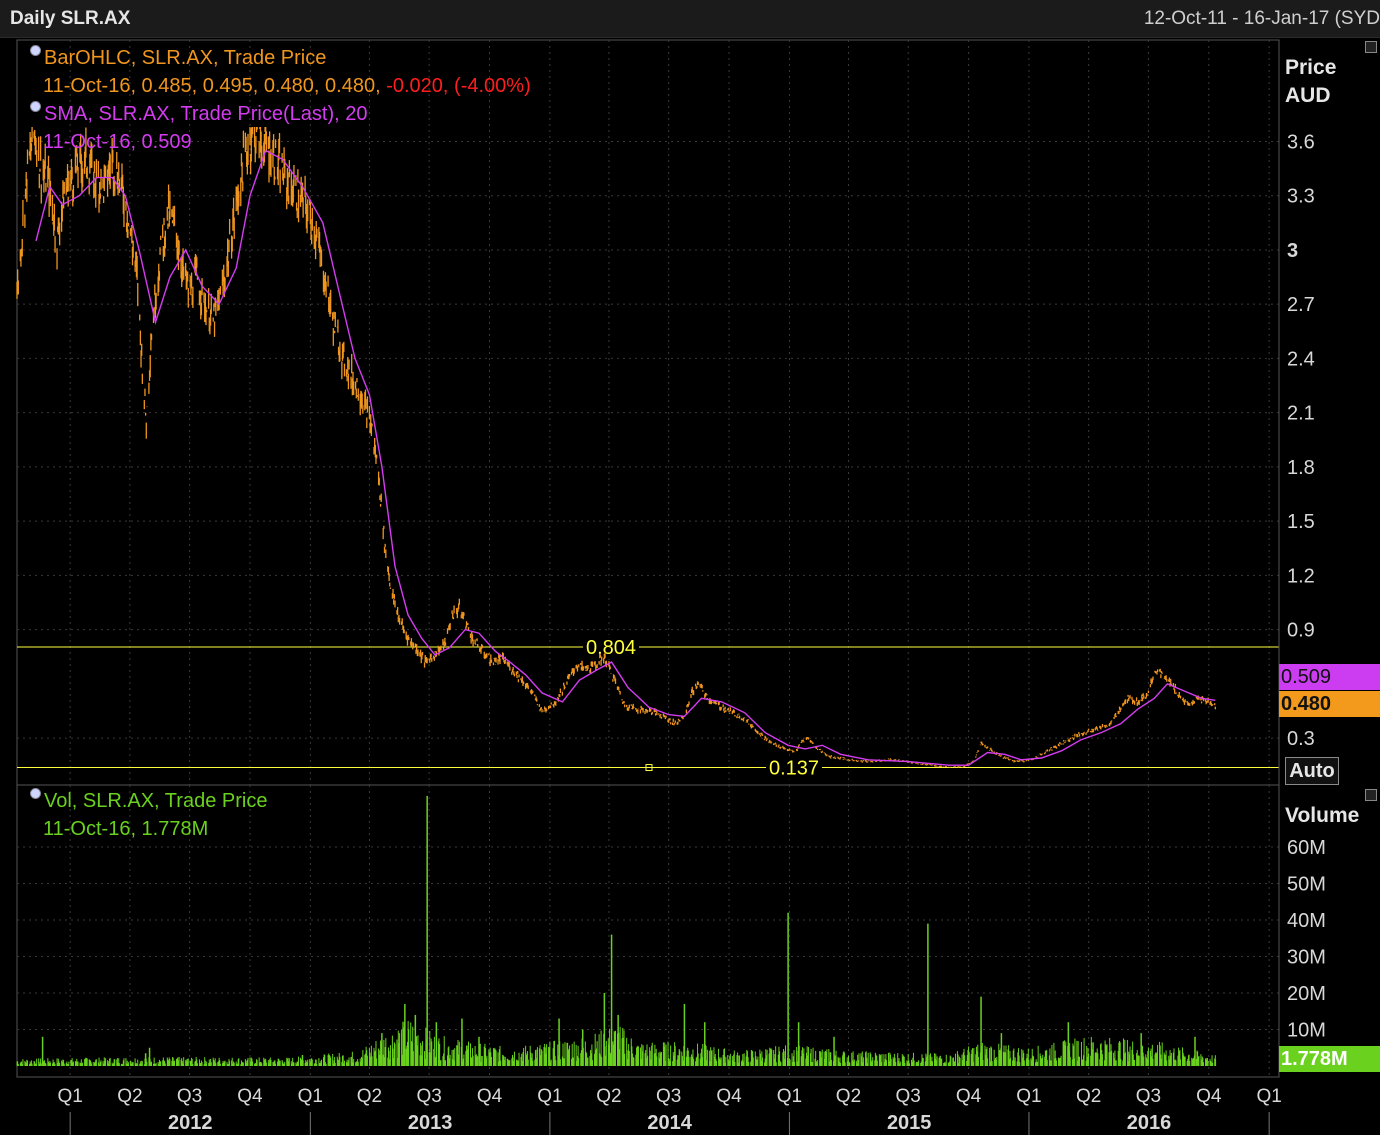 Image resolution: width=1380 pixels, height=1135 pixels. What do you see at coordinates (190, 1123) in the screenshot?
I see `year-label: 2012` at bounding box center [190, 1123].